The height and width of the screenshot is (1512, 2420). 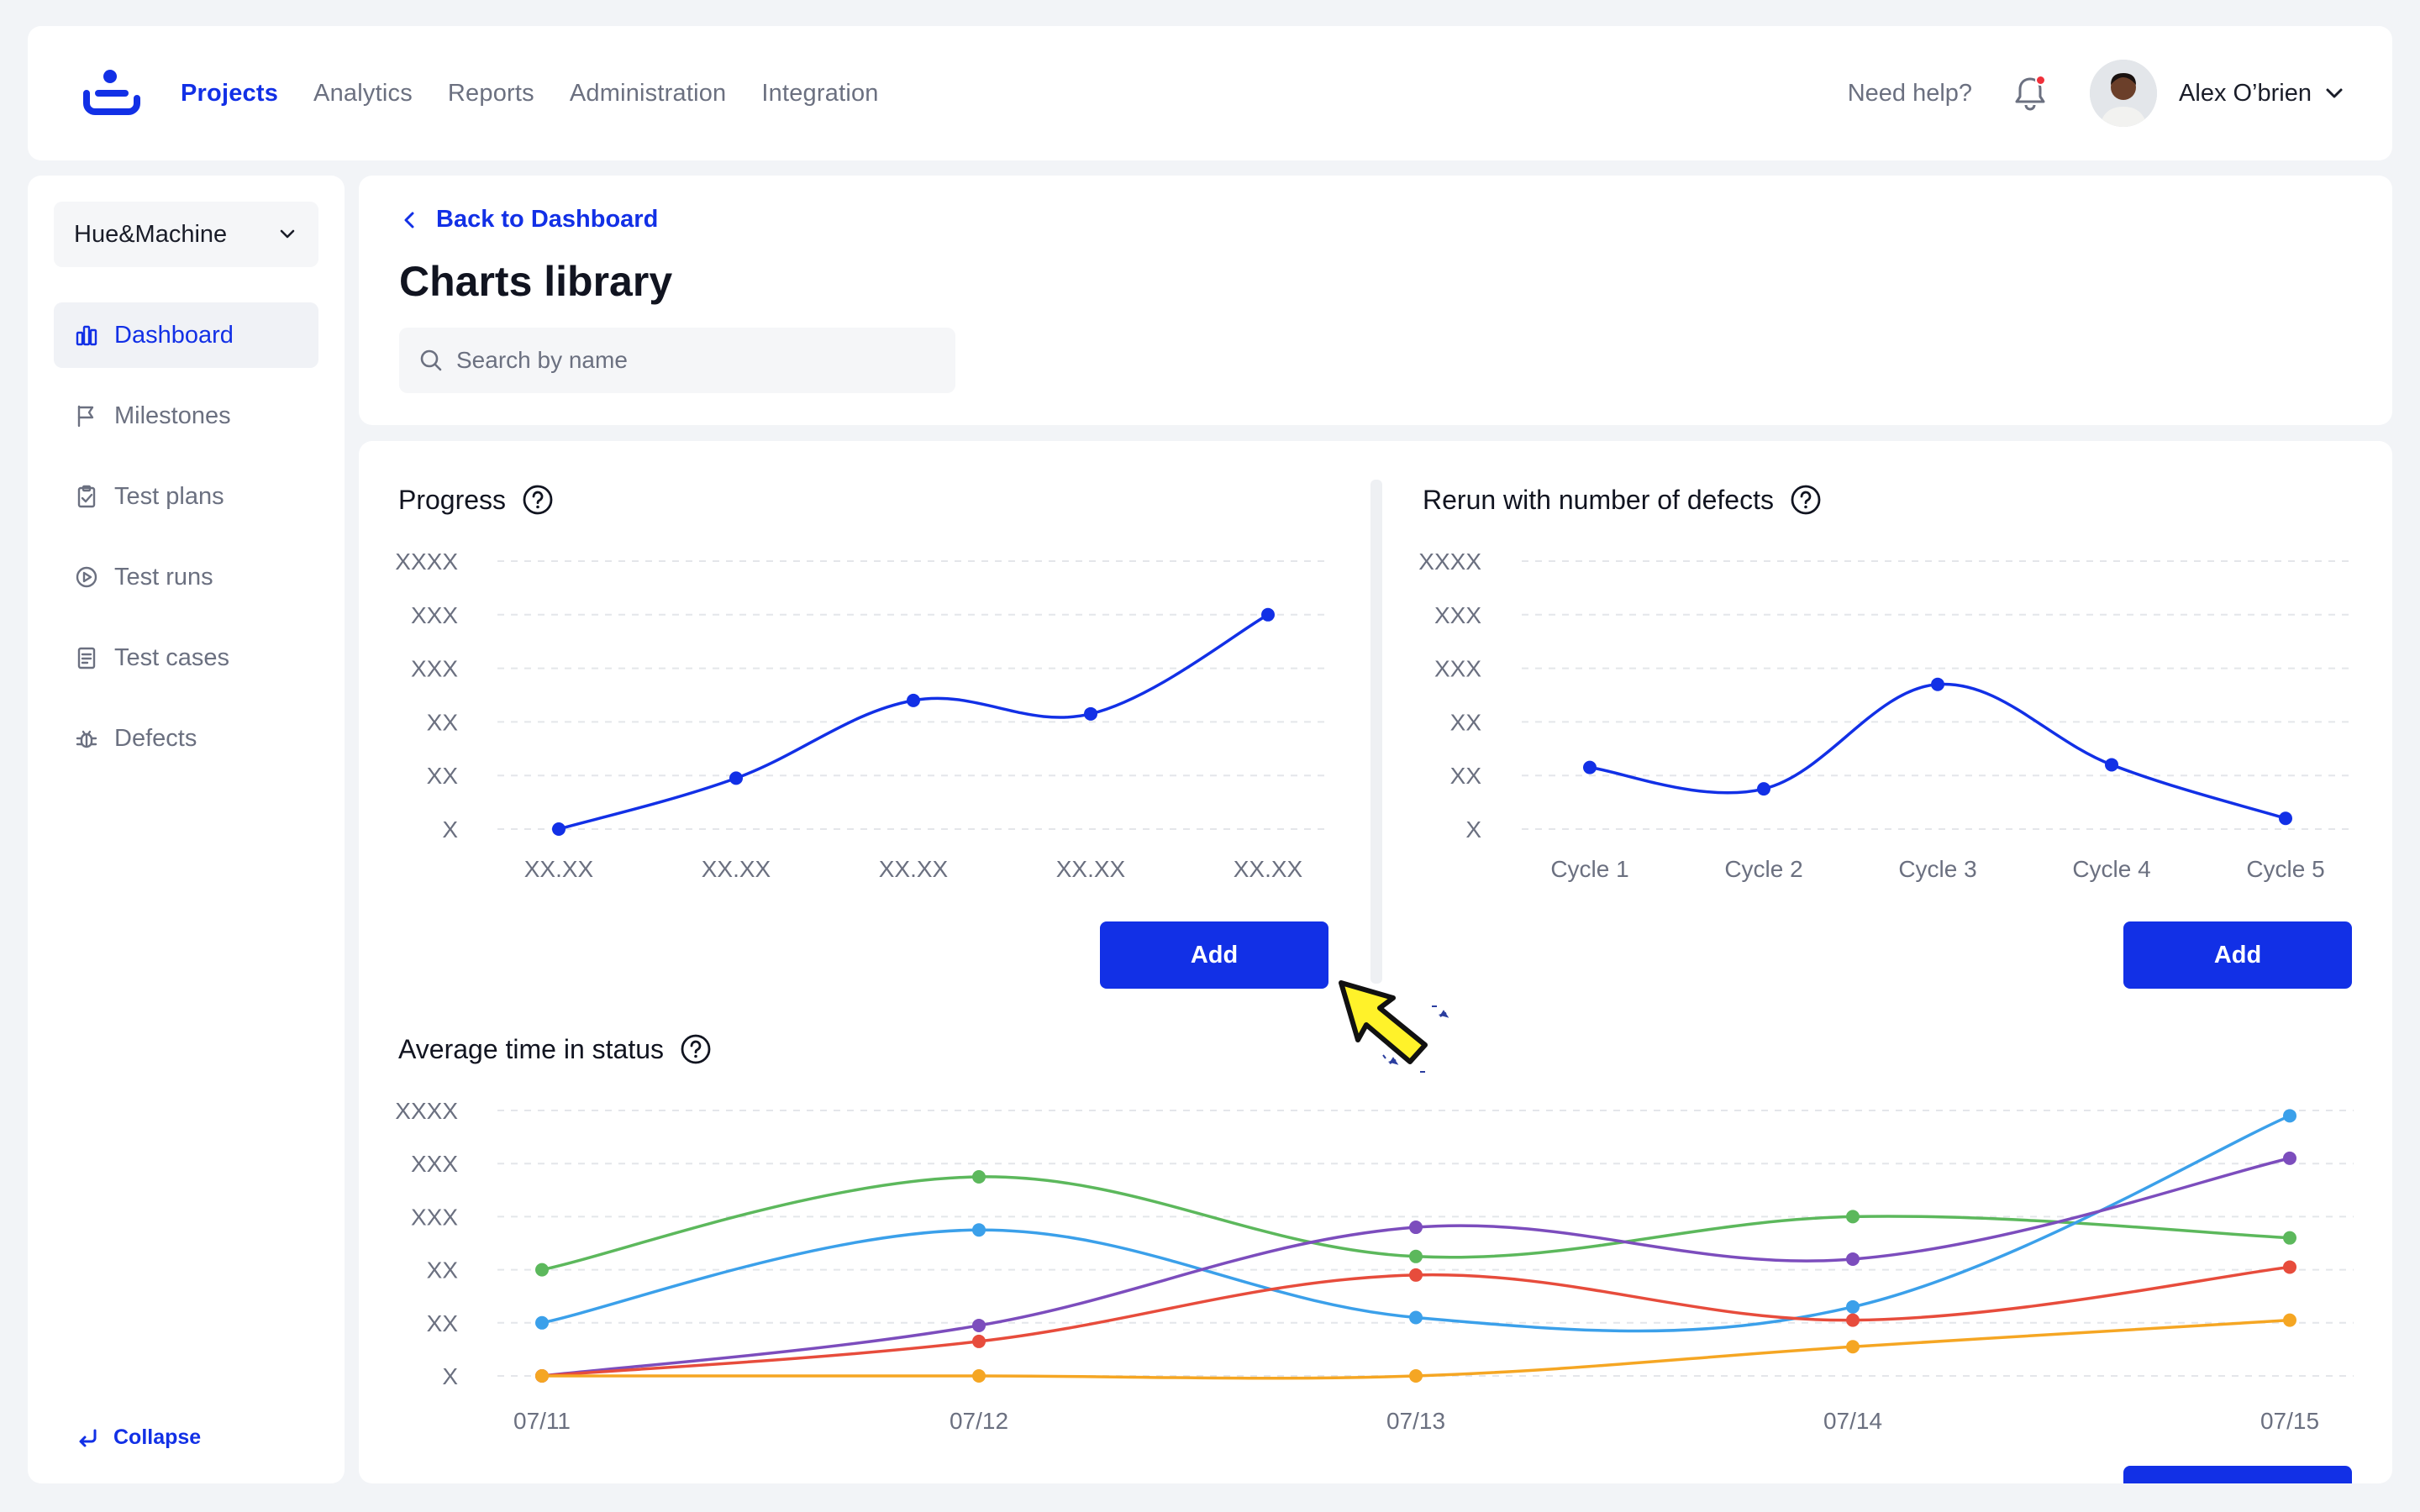 I want to click on series-line, so click(x=1415, y=1267).